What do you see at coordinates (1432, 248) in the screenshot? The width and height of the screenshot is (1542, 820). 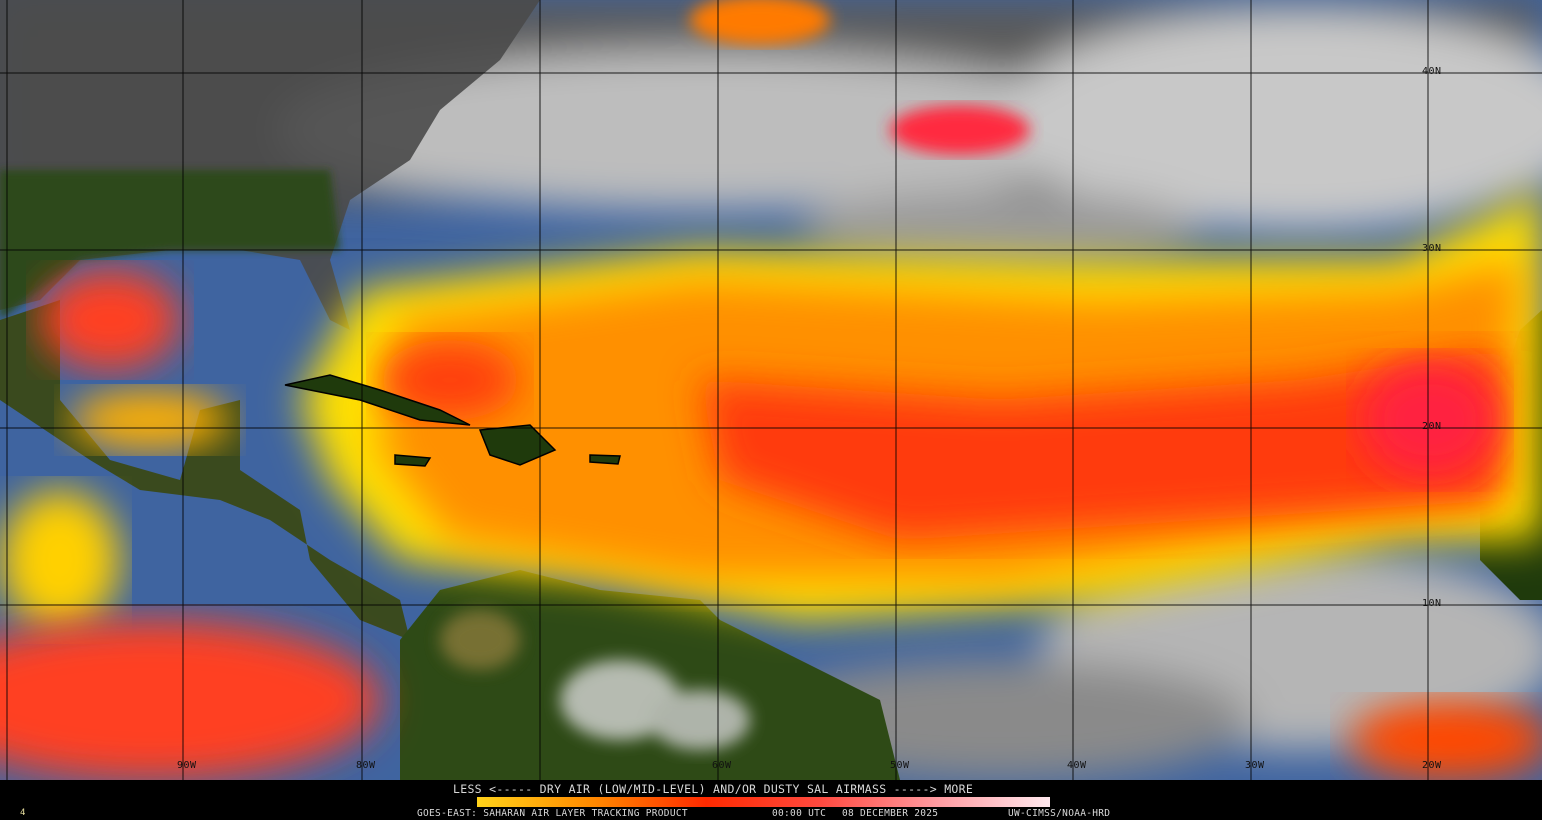 I see `lat-label-30n: 30N` at bounding box center [1432, 248].